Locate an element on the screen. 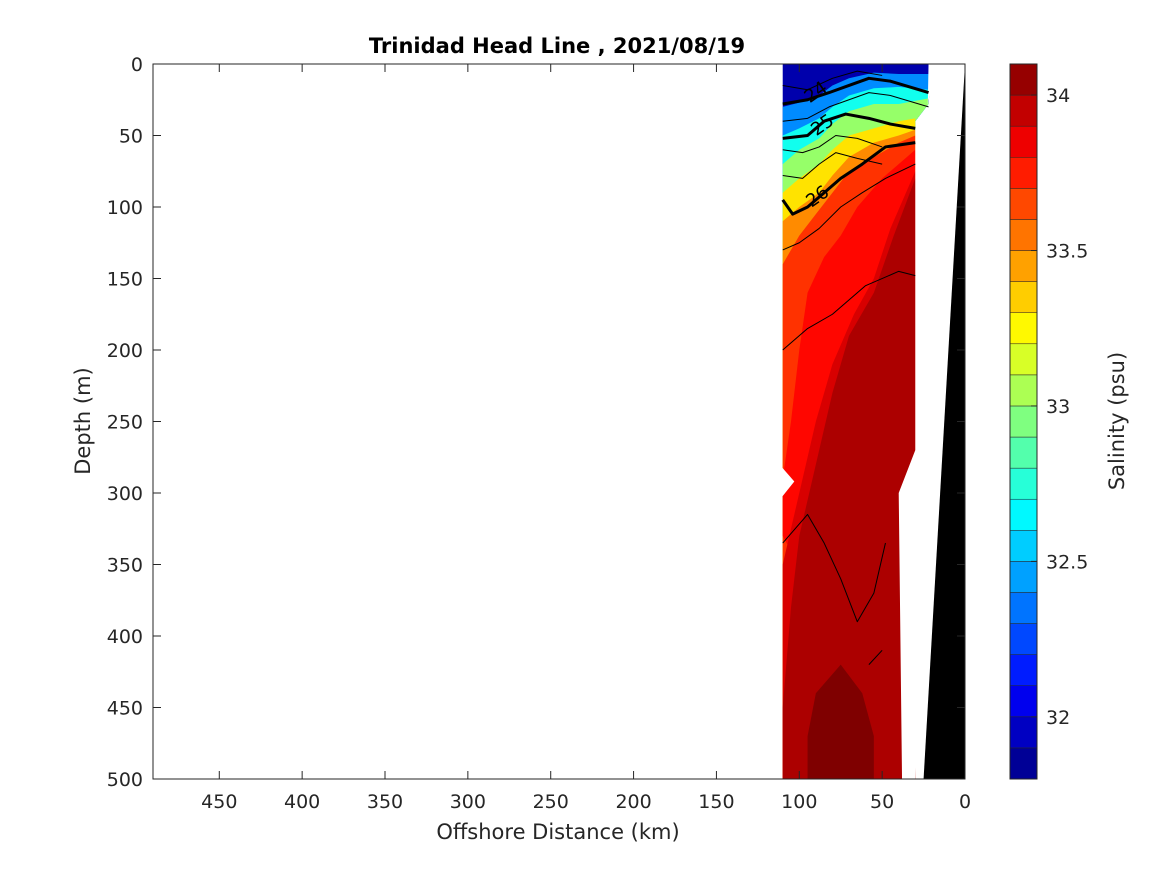  x-tick-label: 50 is located at coordinates (882, 802).